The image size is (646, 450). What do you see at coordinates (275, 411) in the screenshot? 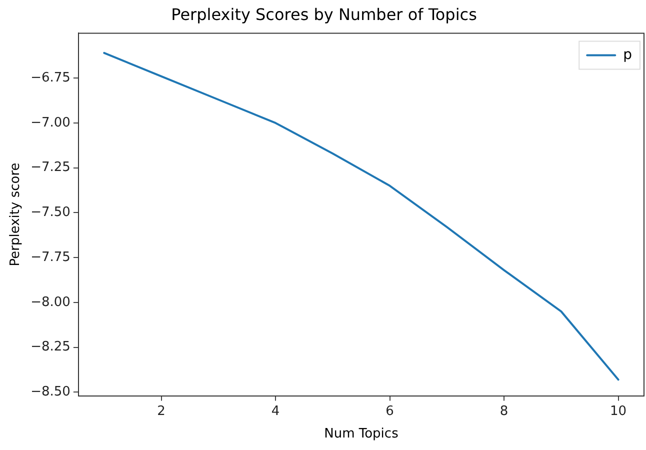
I see `x-tick-label: 4` at bounding box center [275, 411].